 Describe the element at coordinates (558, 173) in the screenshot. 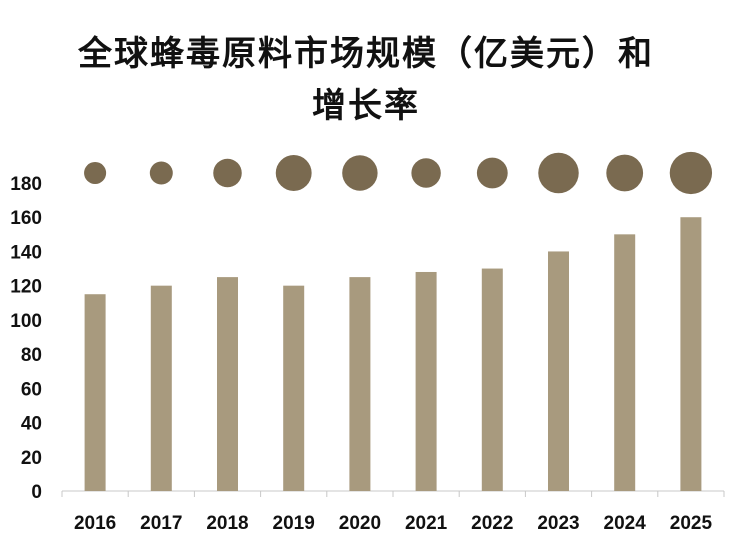

I see `bubble-2023` at that location.